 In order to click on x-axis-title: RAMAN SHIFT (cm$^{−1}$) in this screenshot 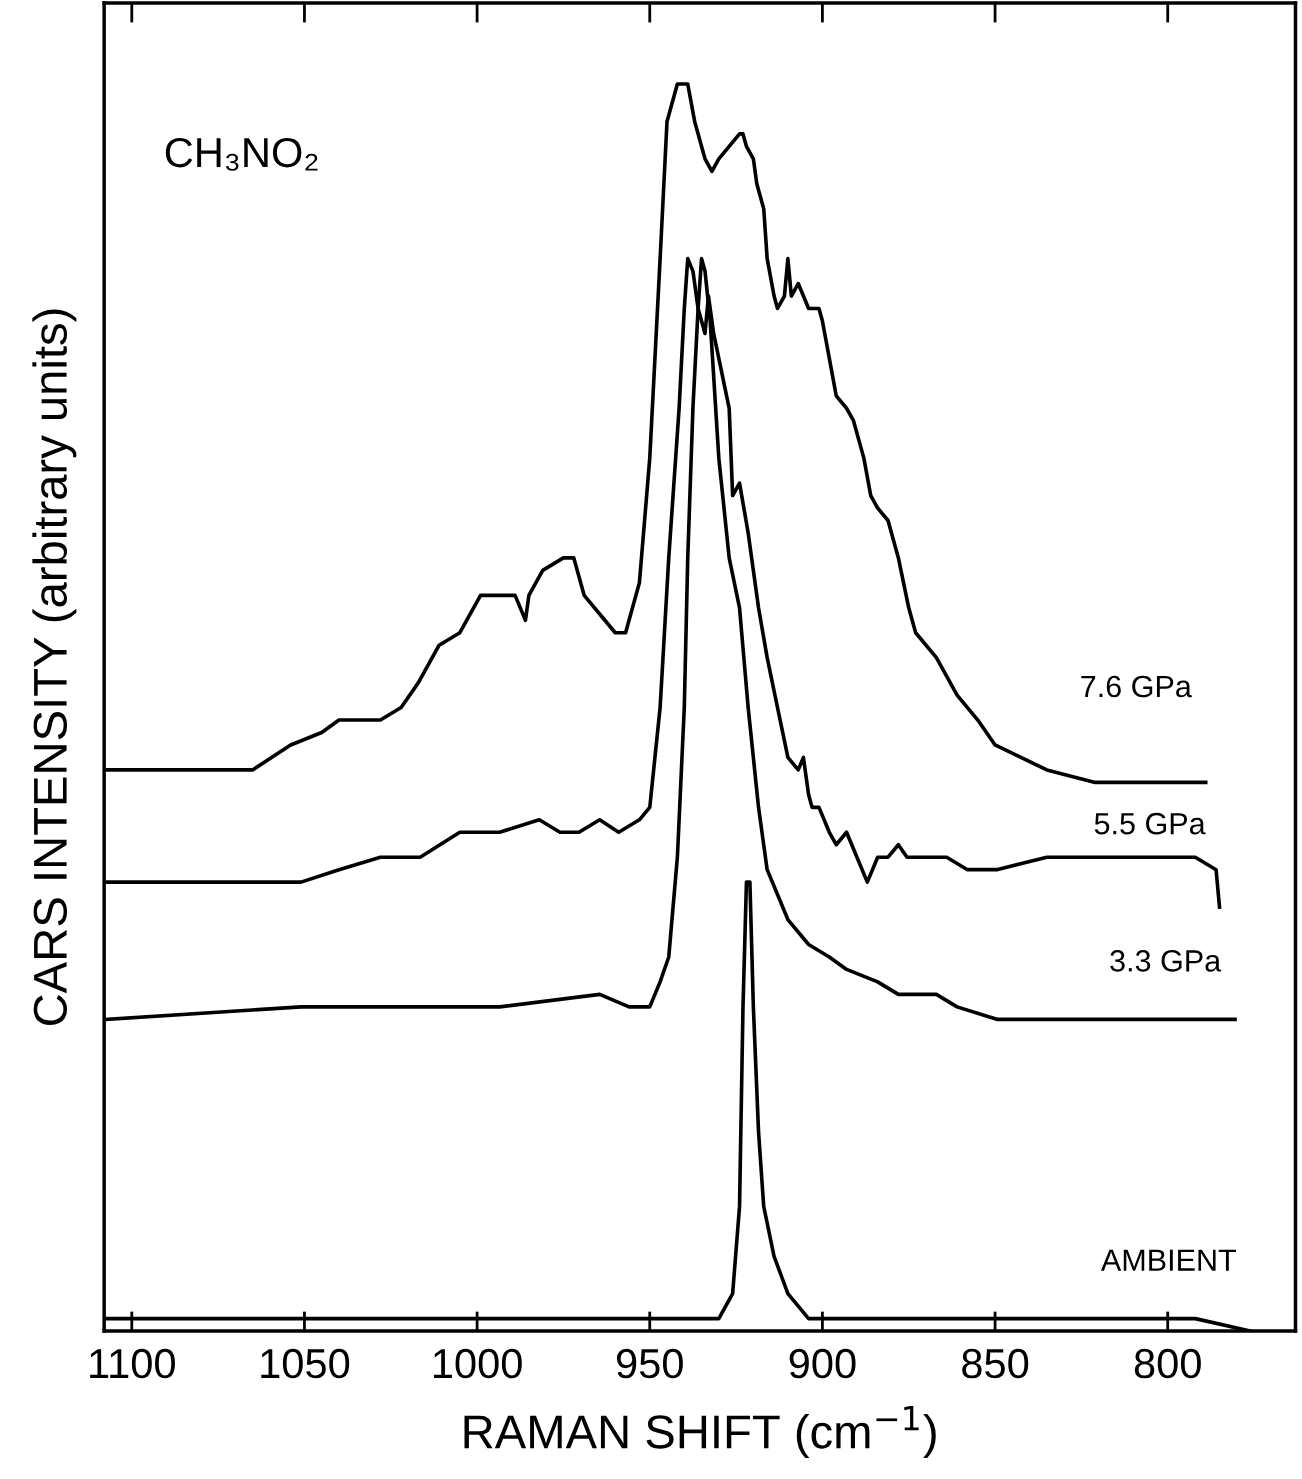, I will do `click(700, 1432)`.